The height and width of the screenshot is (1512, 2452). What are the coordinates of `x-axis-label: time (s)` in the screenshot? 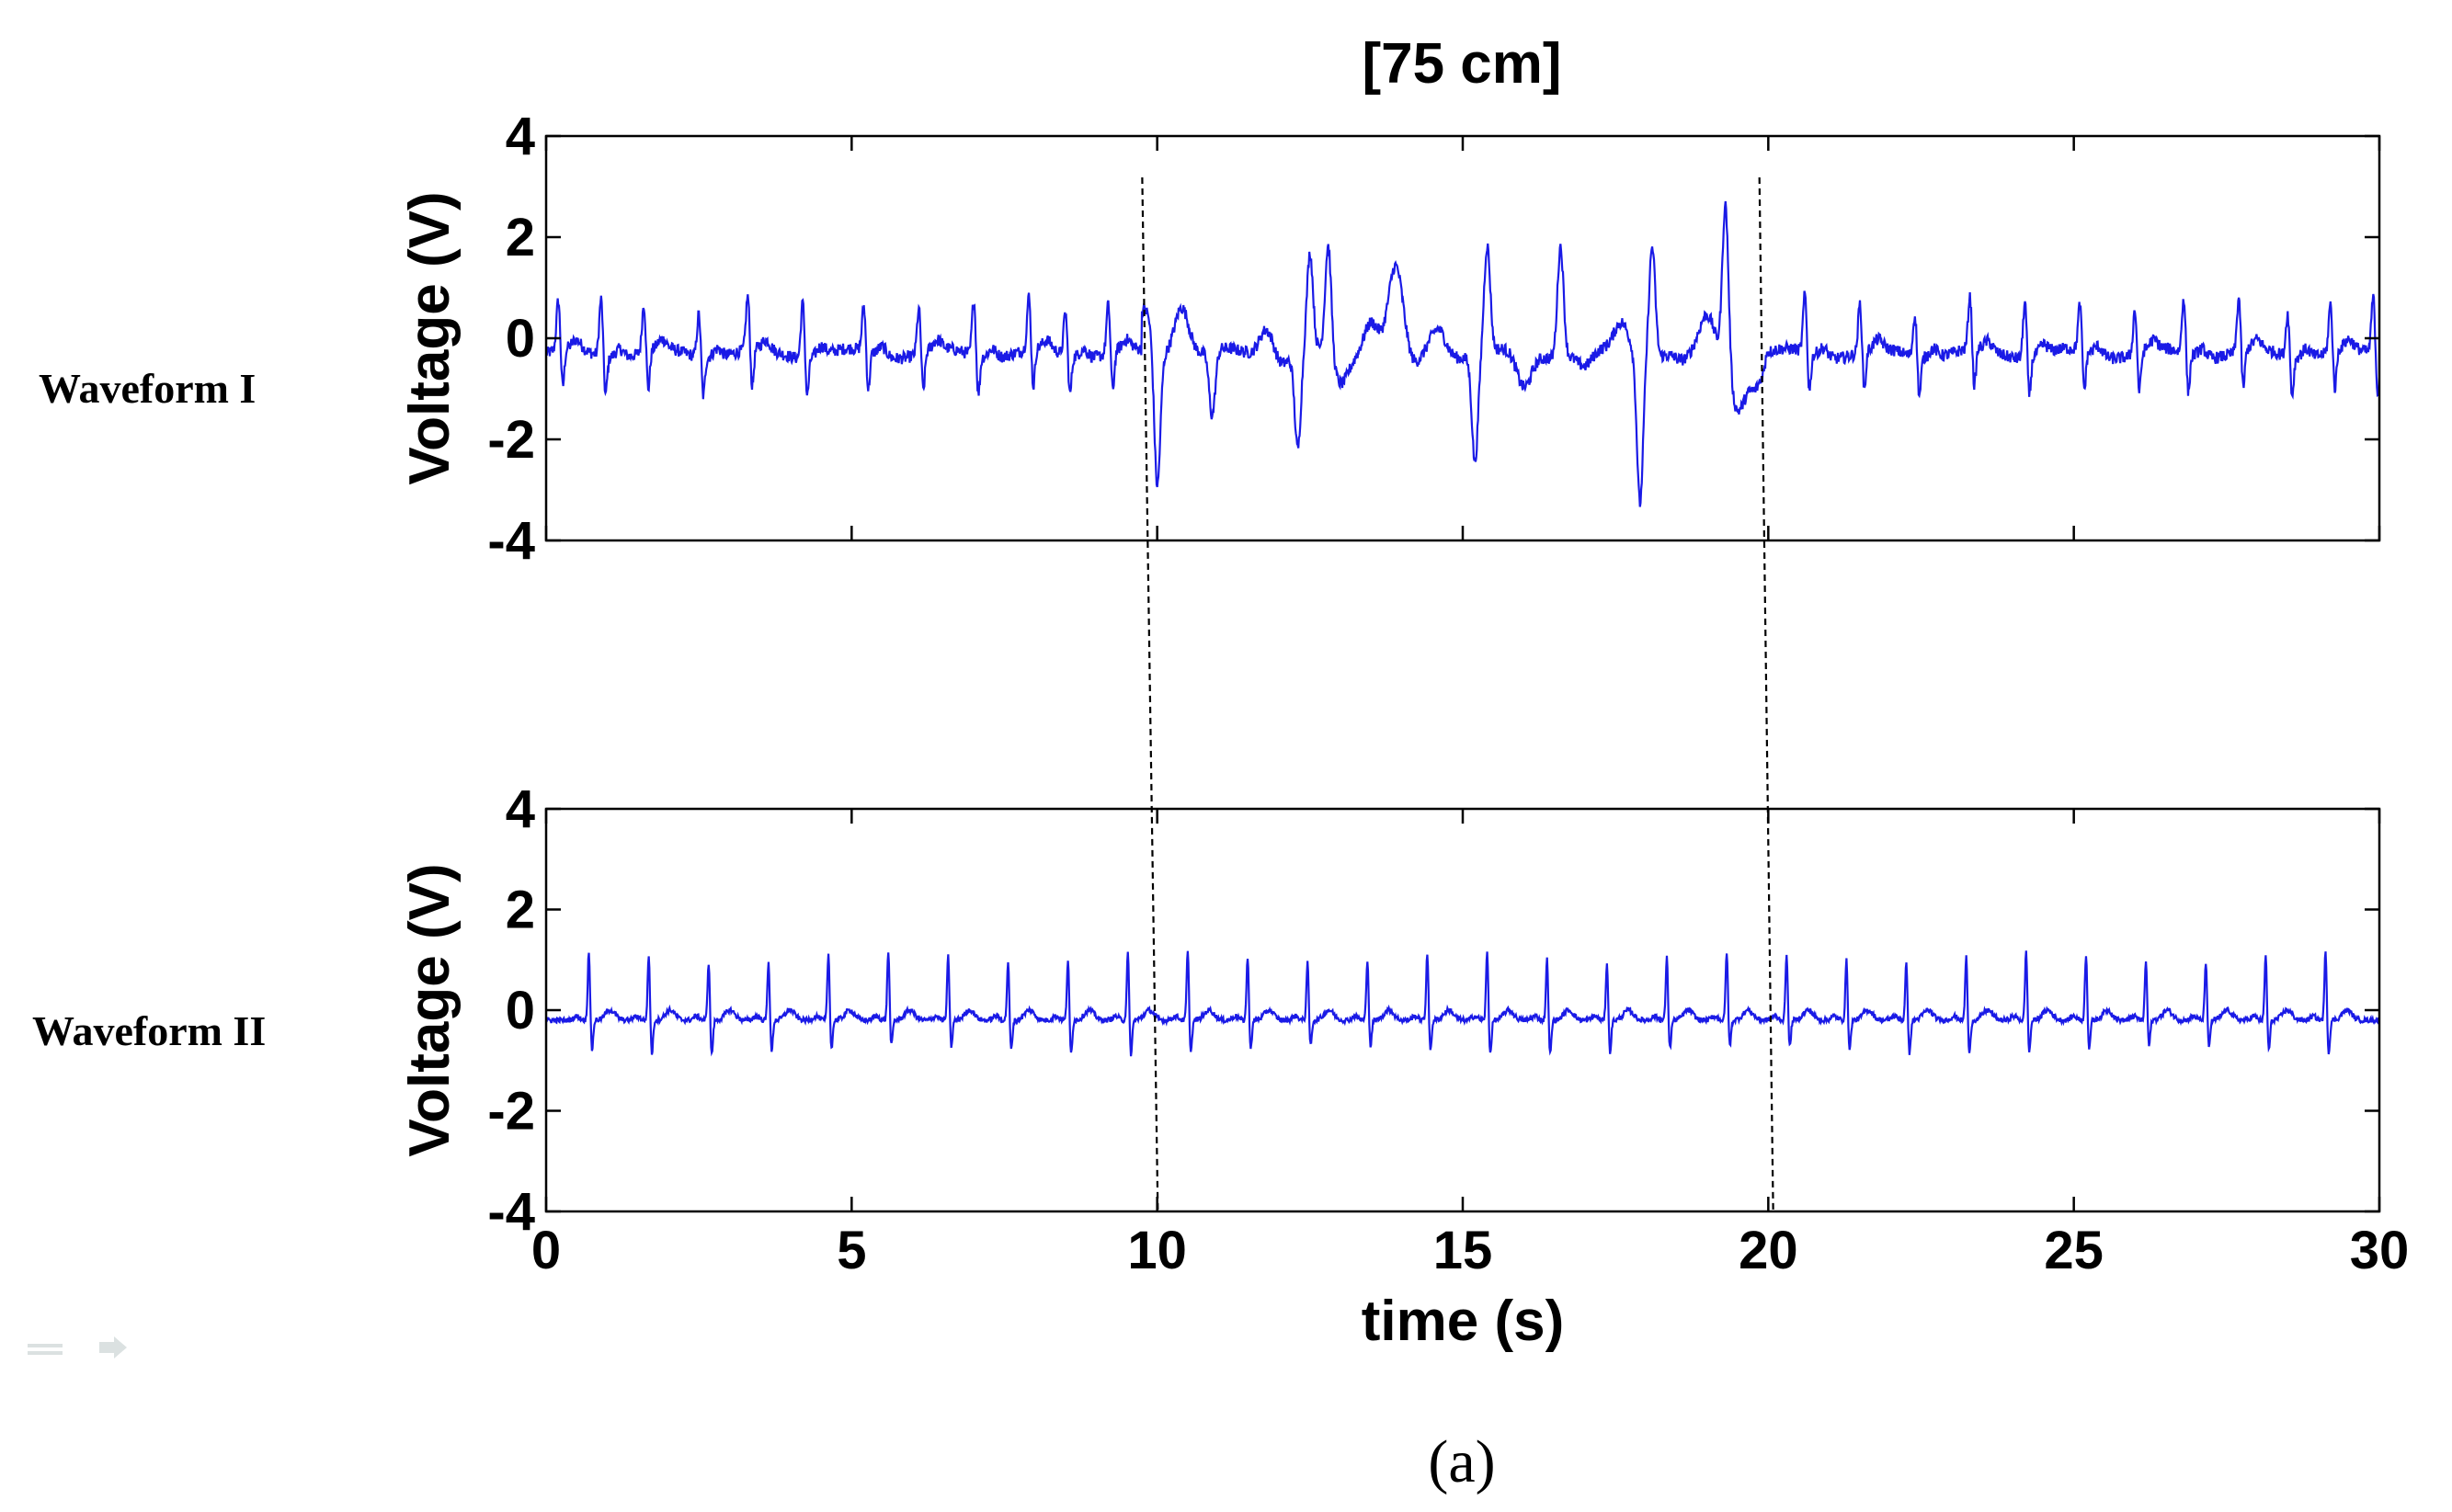 It's located at (1463, 1321).